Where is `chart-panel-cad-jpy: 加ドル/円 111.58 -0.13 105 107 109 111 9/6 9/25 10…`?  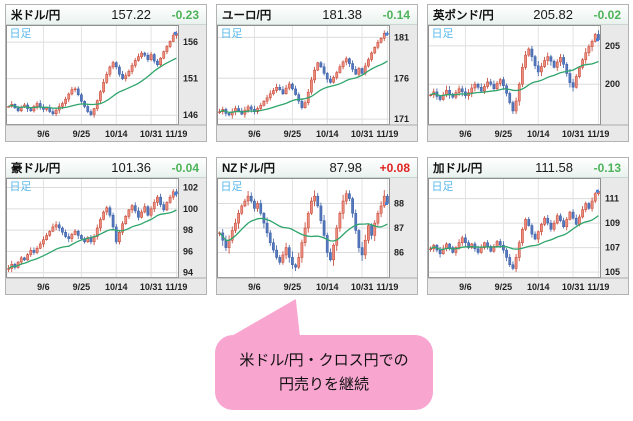 chart-panel-cad-jpy: 加ドル/円 111.58 -0.13 105 107 109 111 9/6 9/25 10… is located at coordinates (528, 226).